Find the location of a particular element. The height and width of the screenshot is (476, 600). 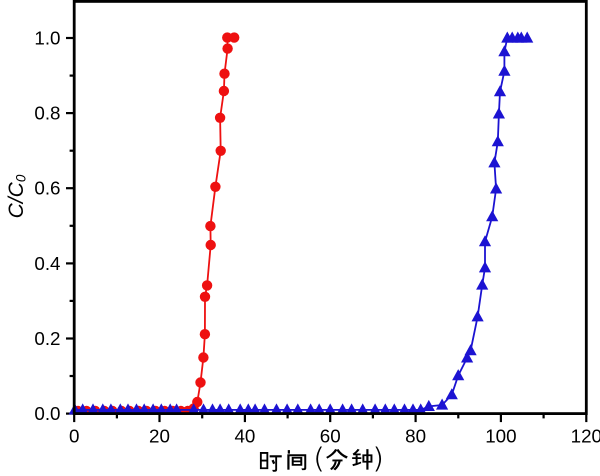

svg-text: 60 is located at coordinates (330, 436).